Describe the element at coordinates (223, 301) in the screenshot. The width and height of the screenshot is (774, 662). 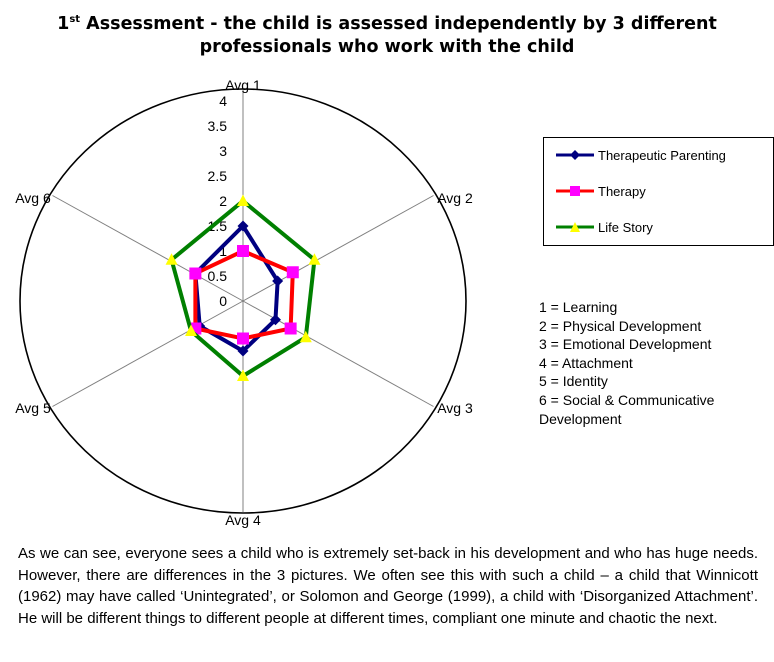
I see `tick-label: 0` at that location.